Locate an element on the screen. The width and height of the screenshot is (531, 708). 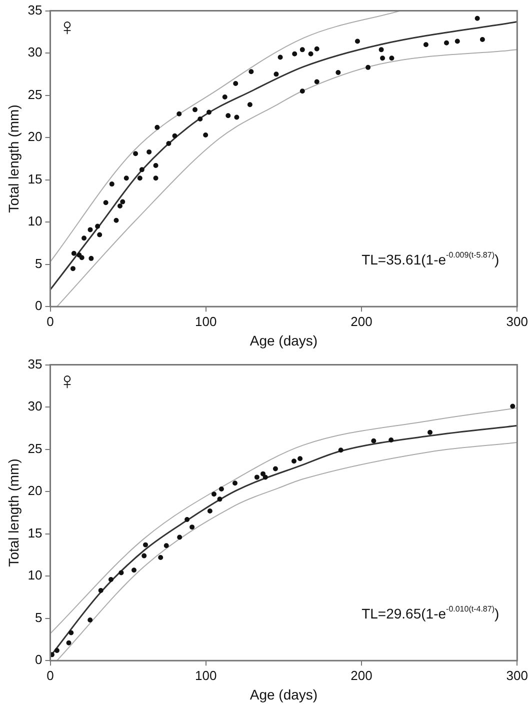
x-tick-label: 300 is located at coordinates (517, 321).